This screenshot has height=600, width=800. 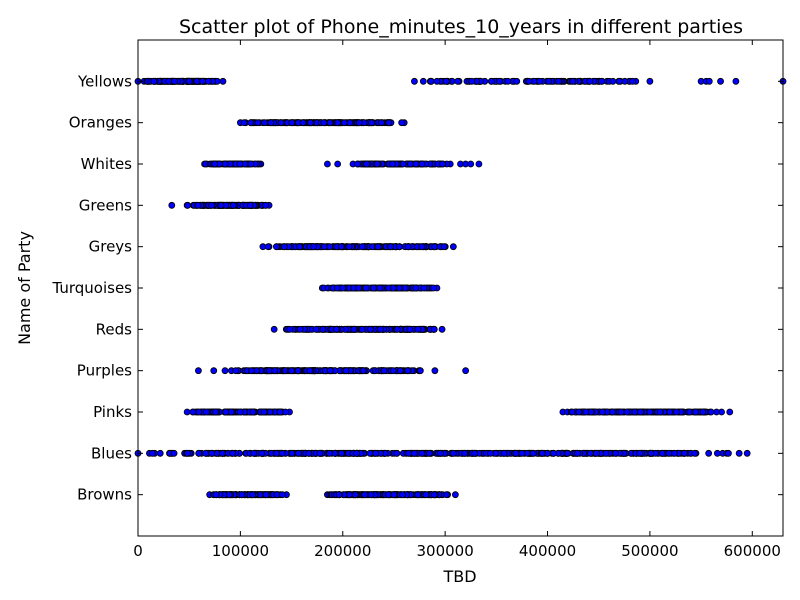 I want to click on y-tick-label: Browns, so click(x=104, y=495).